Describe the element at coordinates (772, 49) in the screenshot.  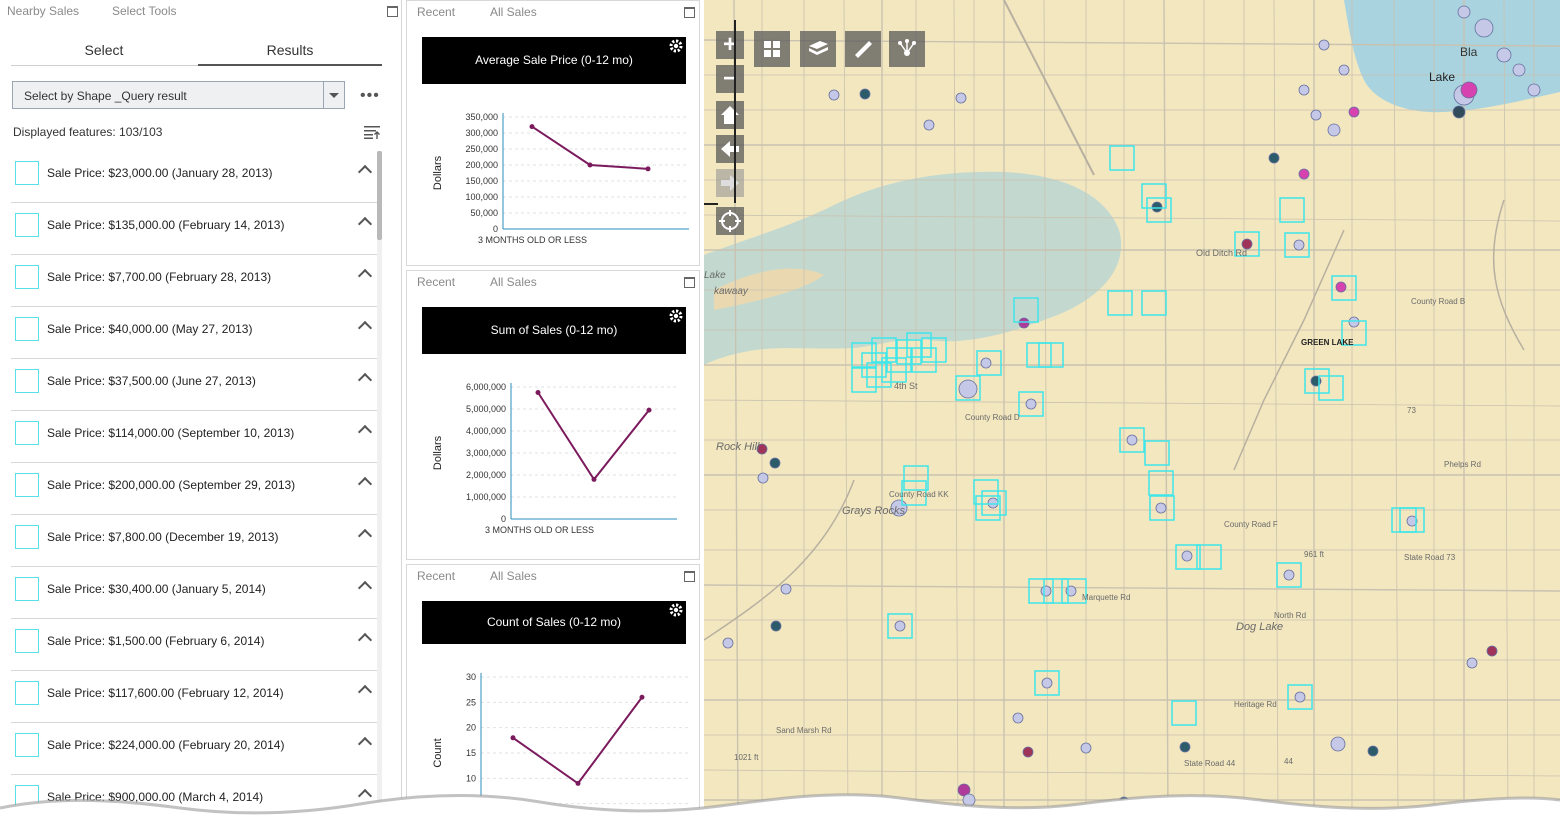
I see `basemap-gallery-button` at that location.